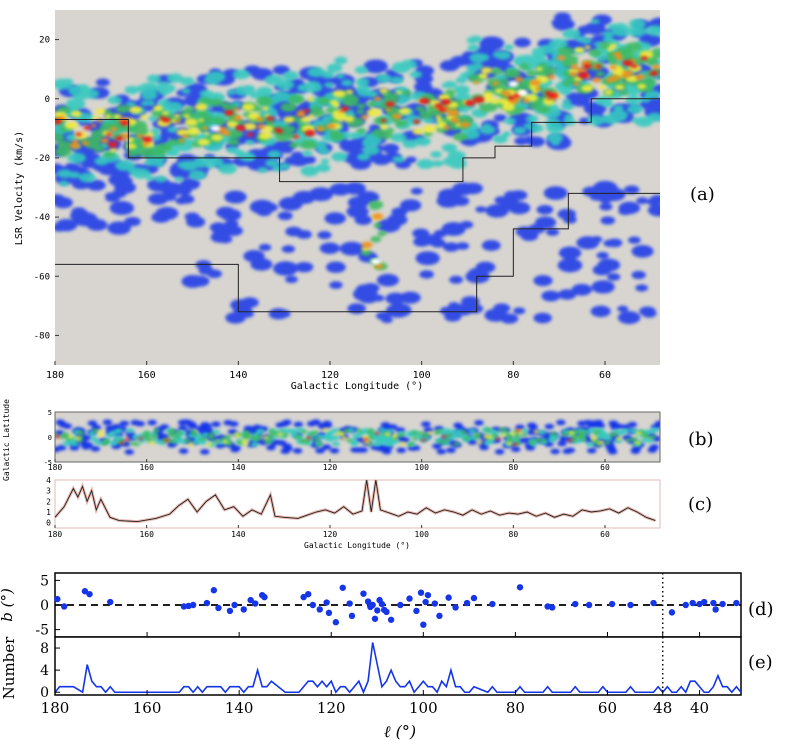  I want to click on panel-c-frame, so click(357, 504).